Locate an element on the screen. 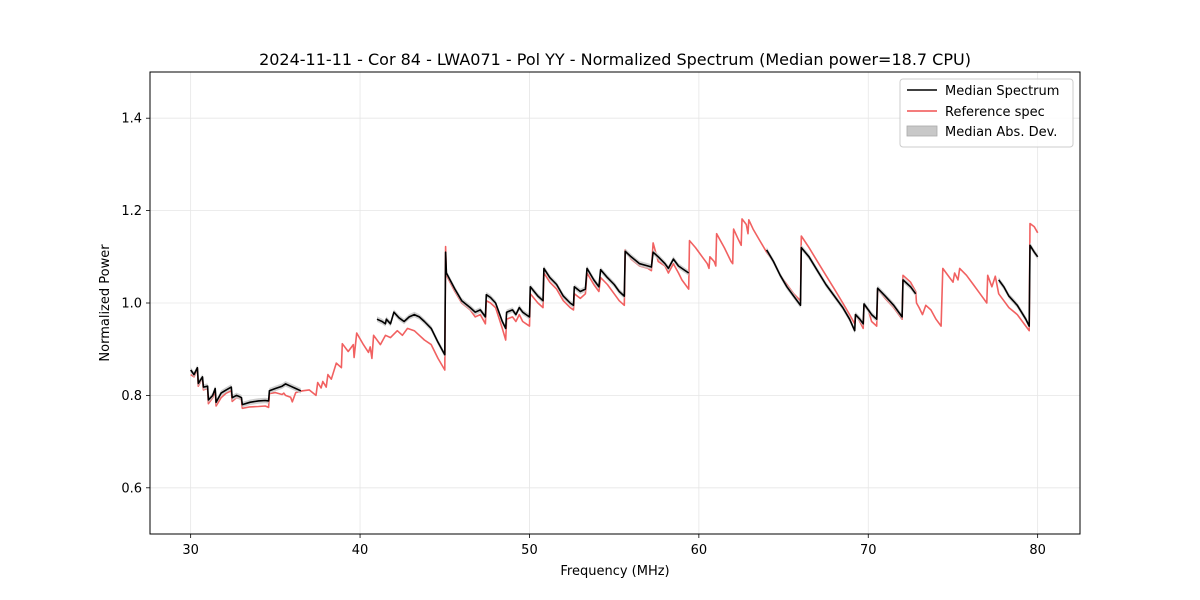 This screenshot has height=600, width=1200. y-tick-label: 1.4 is located at coordinates (131, 119).